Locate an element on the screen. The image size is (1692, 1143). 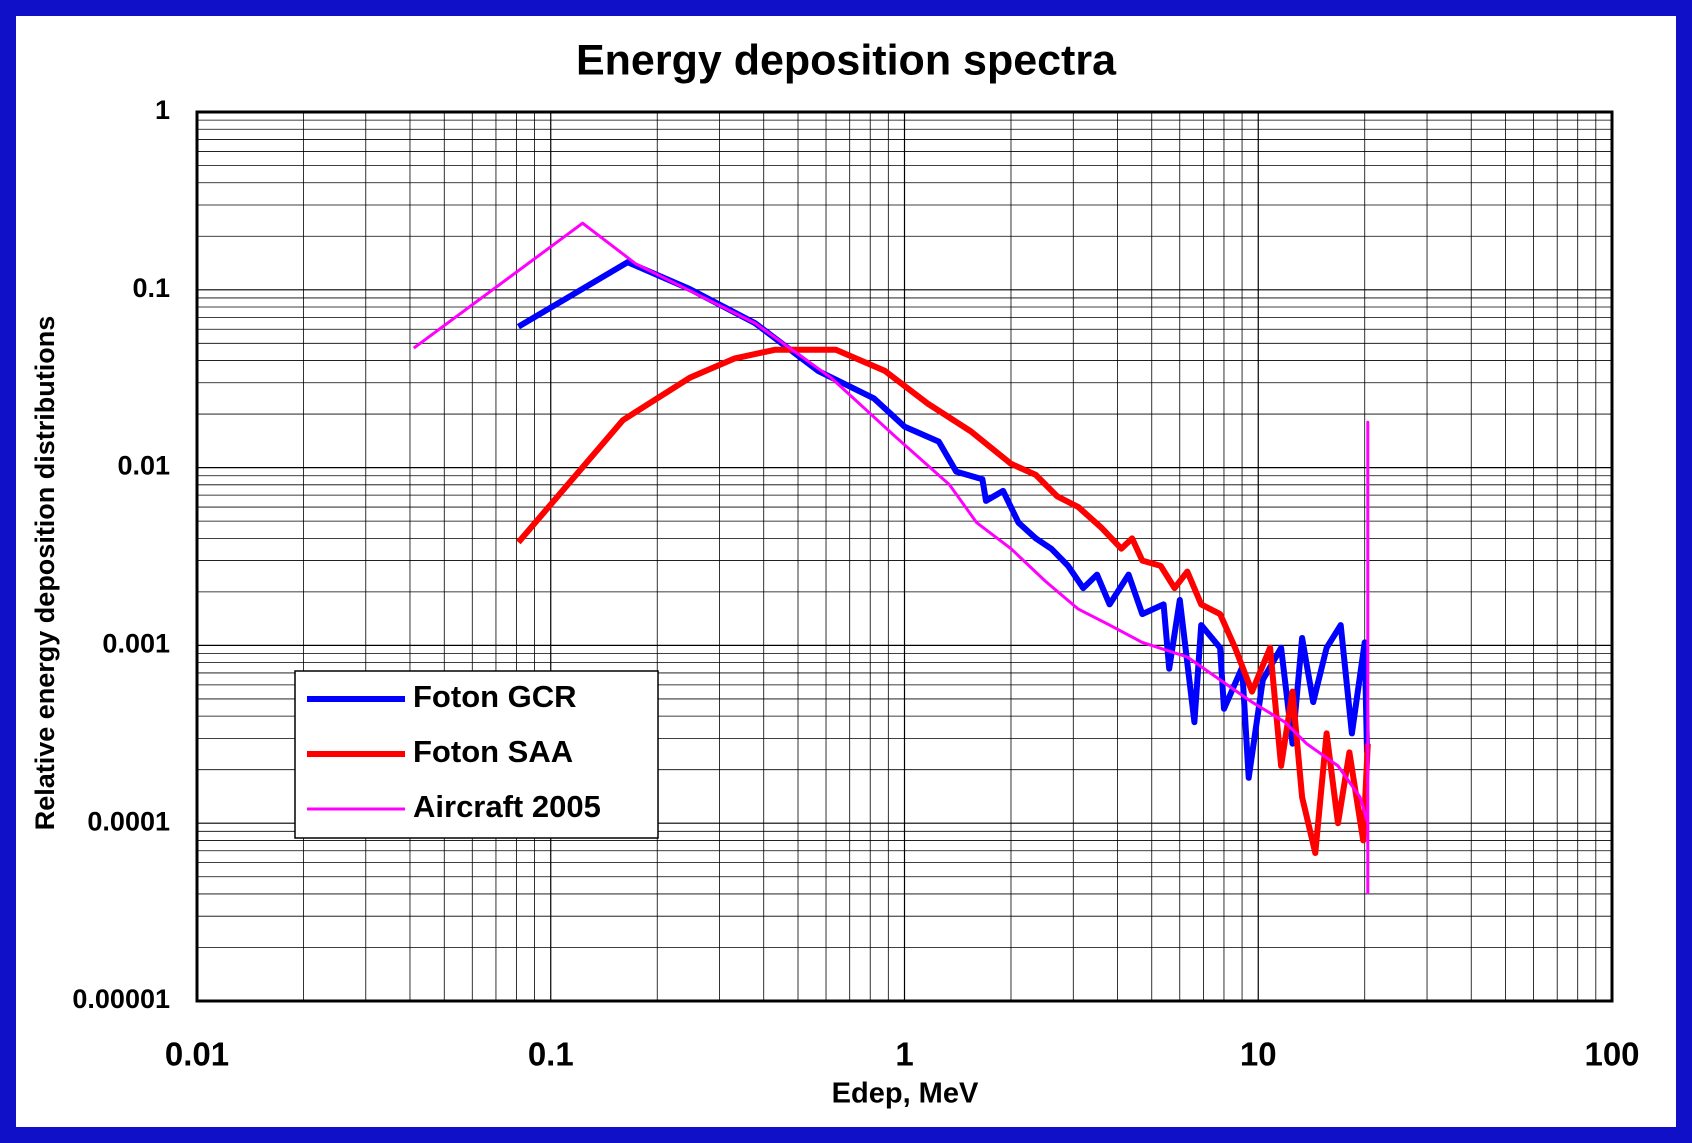
chart-title: Energy deposition spectra is located at coordinates (846, 60).